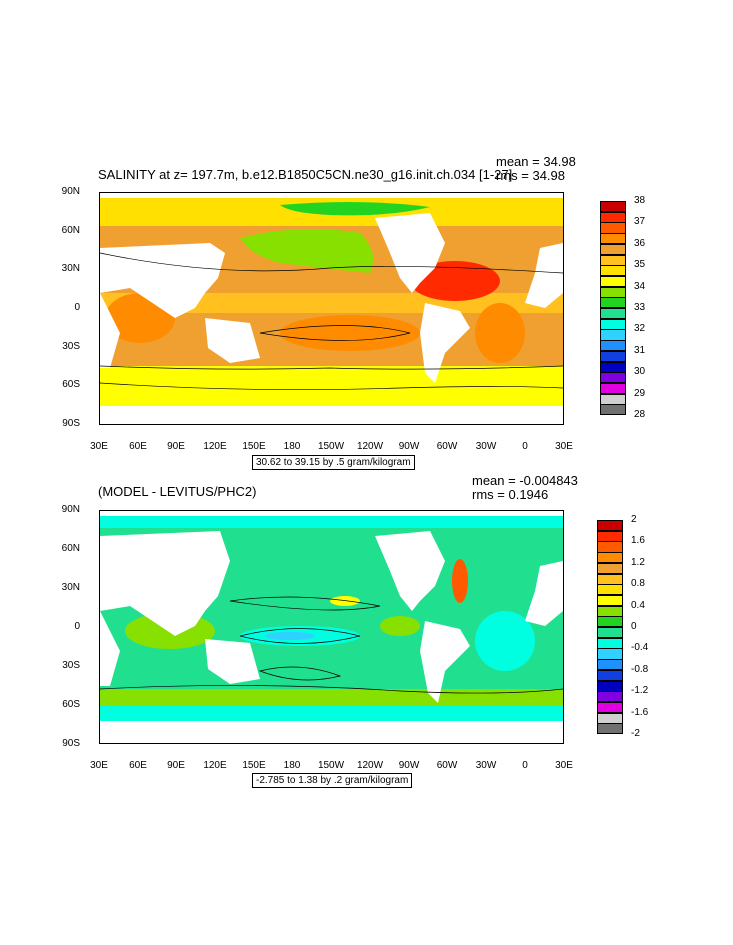 The height and width of the screenshot is (945, 733). What do you see at coordinates (176, 765) in the screenshot?
I see `lon-tick-label: 90E` at bounding box center [176, 765].